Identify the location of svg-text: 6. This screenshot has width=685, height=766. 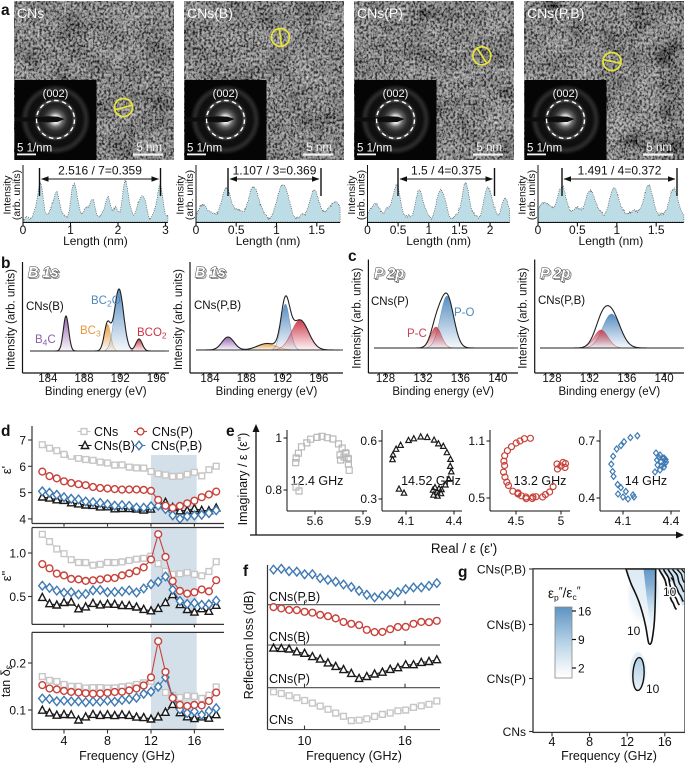
(22, 467).